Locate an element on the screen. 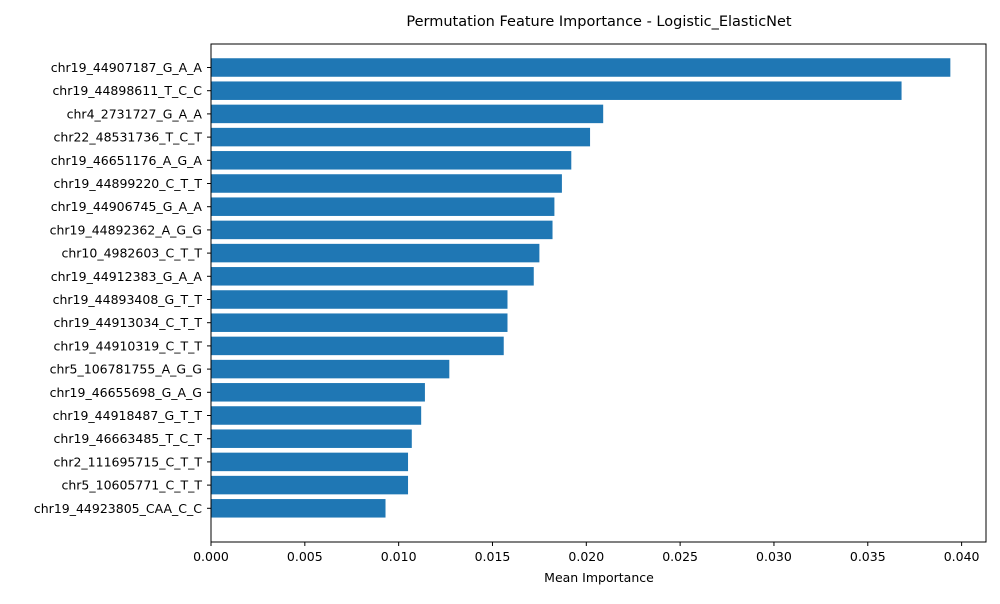 This screenshot has height=604, width=1000. y-tick-label: chr19_44893408_G_T_T is located at coordinates (128, 299).